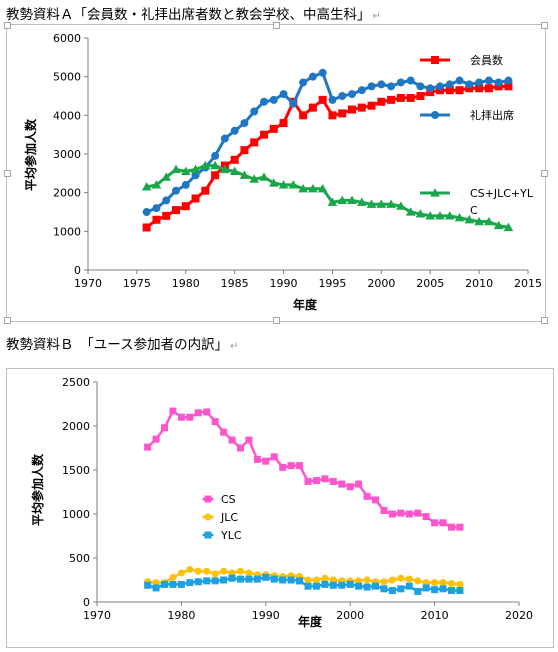  Describe the element at coordinates (7, 25) in the screenshot. I see `resize-handle-top-left` at that location.